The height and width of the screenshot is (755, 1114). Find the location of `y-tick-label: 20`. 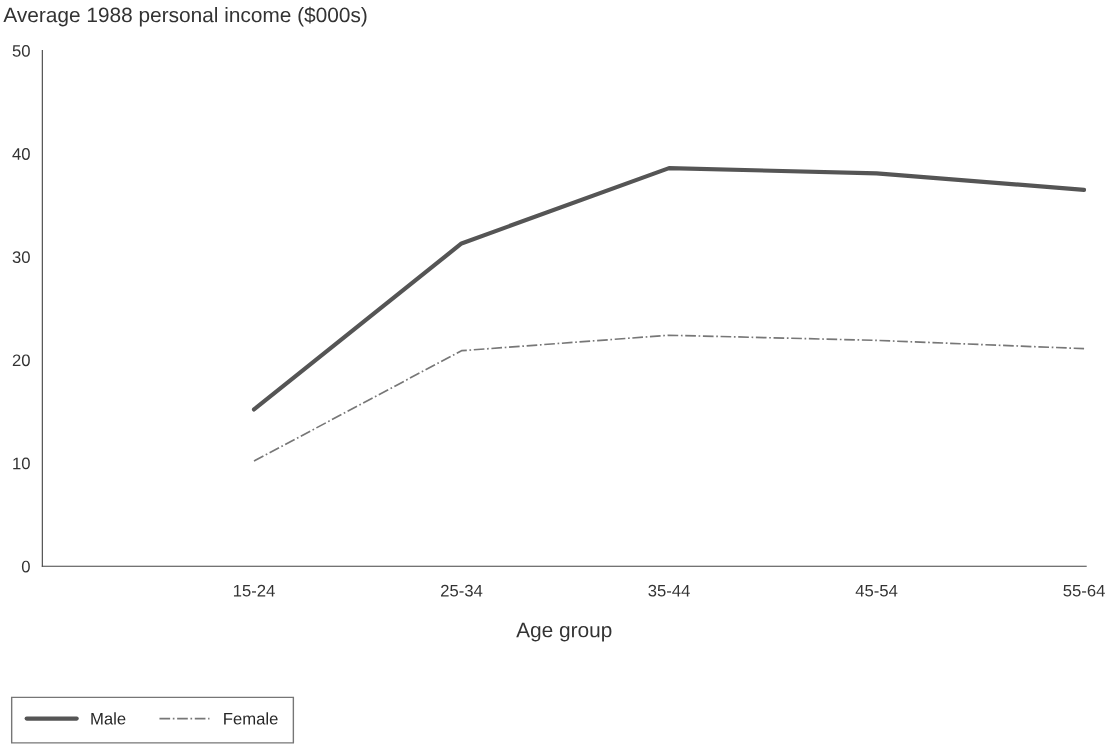

y-tick-label: 20 is located at coordinates (21, 360).